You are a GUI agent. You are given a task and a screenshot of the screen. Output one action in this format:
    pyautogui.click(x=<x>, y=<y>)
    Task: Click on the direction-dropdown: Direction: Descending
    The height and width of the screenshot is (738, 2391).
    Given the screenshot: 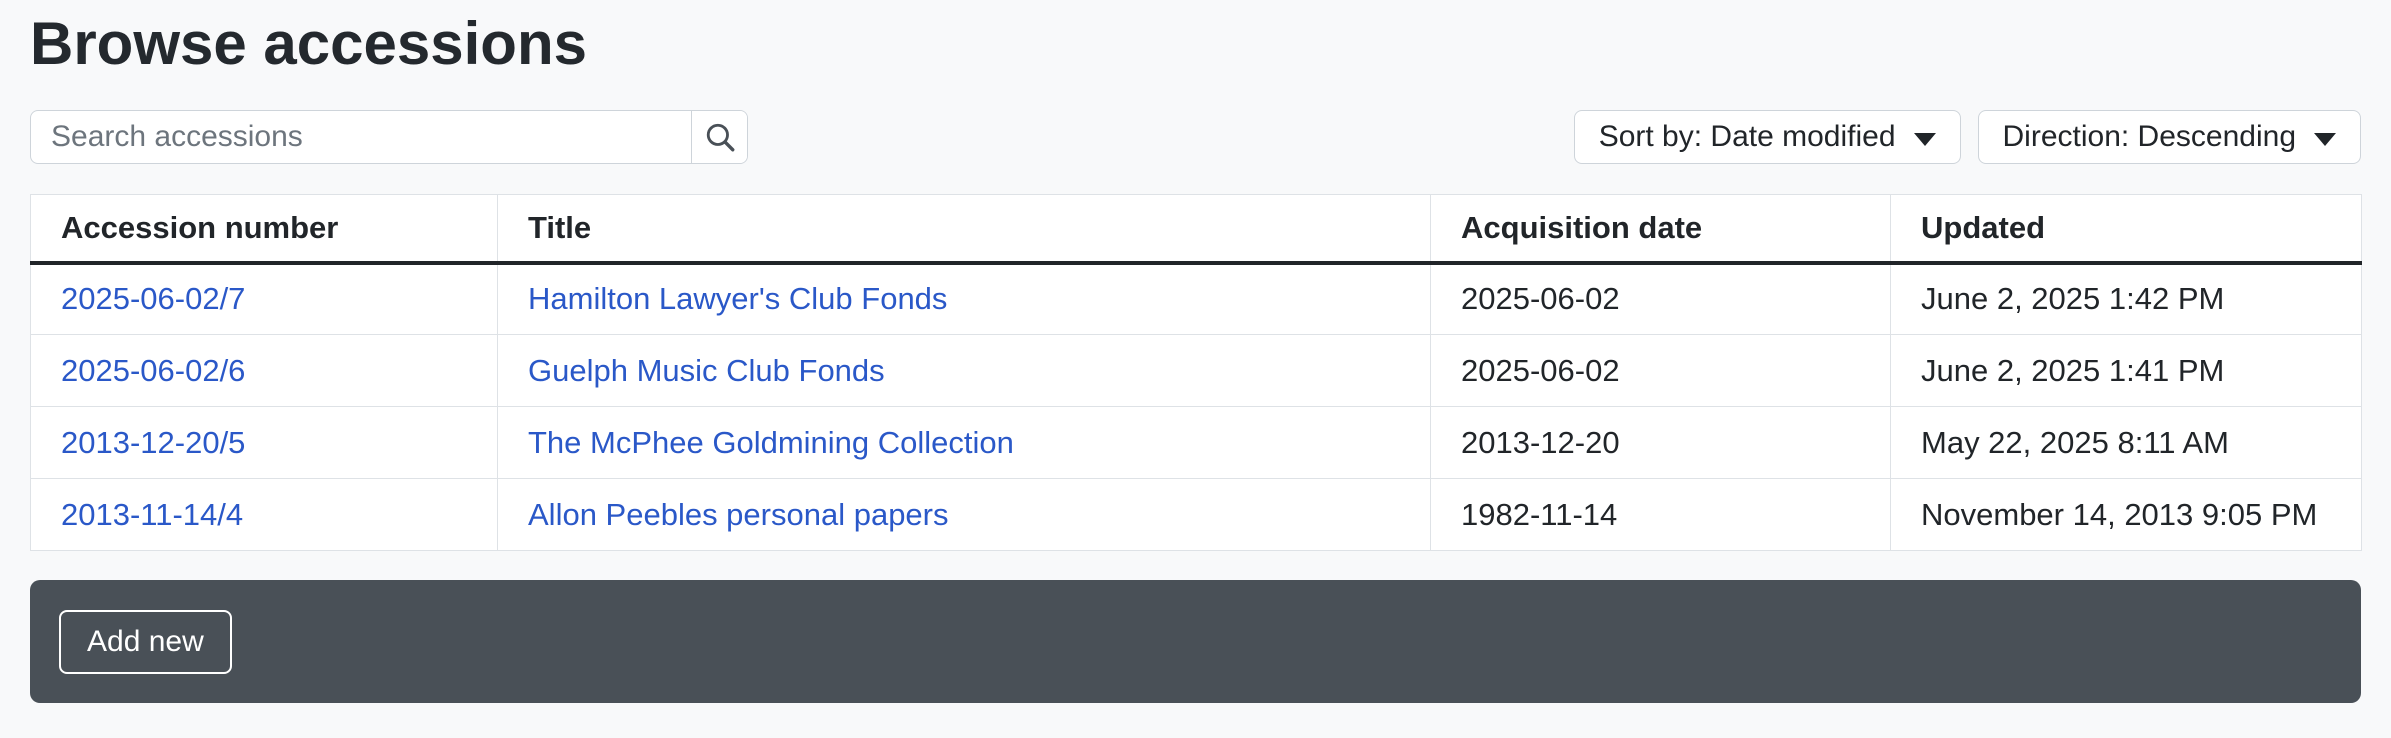 What is the action you would take?
    pyautogui.click(x=2169, y=137)
    